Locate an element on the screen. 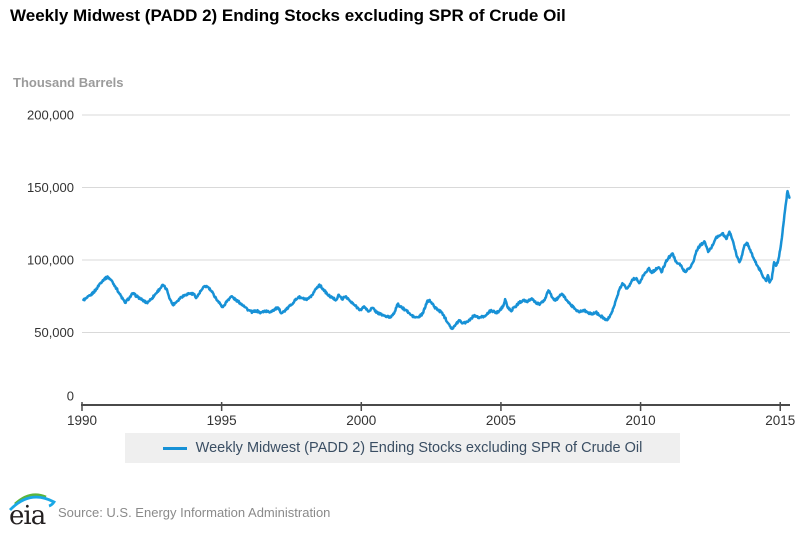  y-axis-unit-label: Thousand Barrels is located at coordinates (68, 82).